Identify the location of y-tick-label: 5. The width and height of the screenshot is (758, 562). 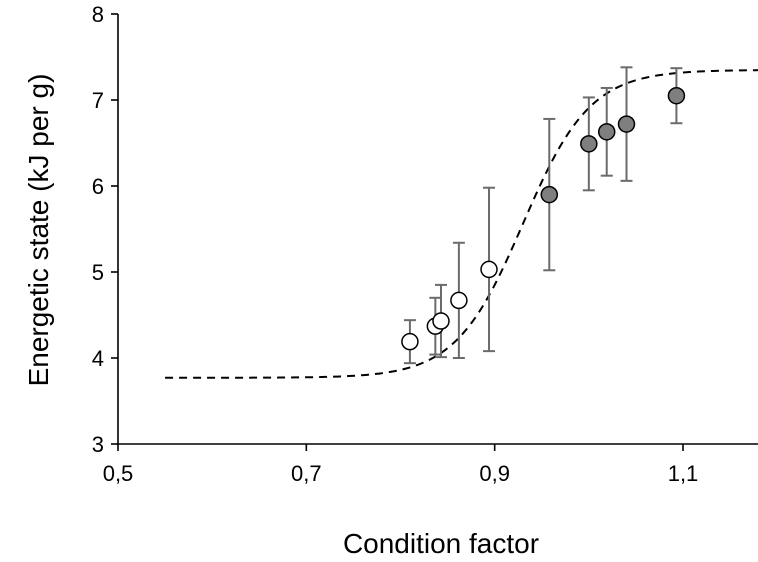
(98, 272).